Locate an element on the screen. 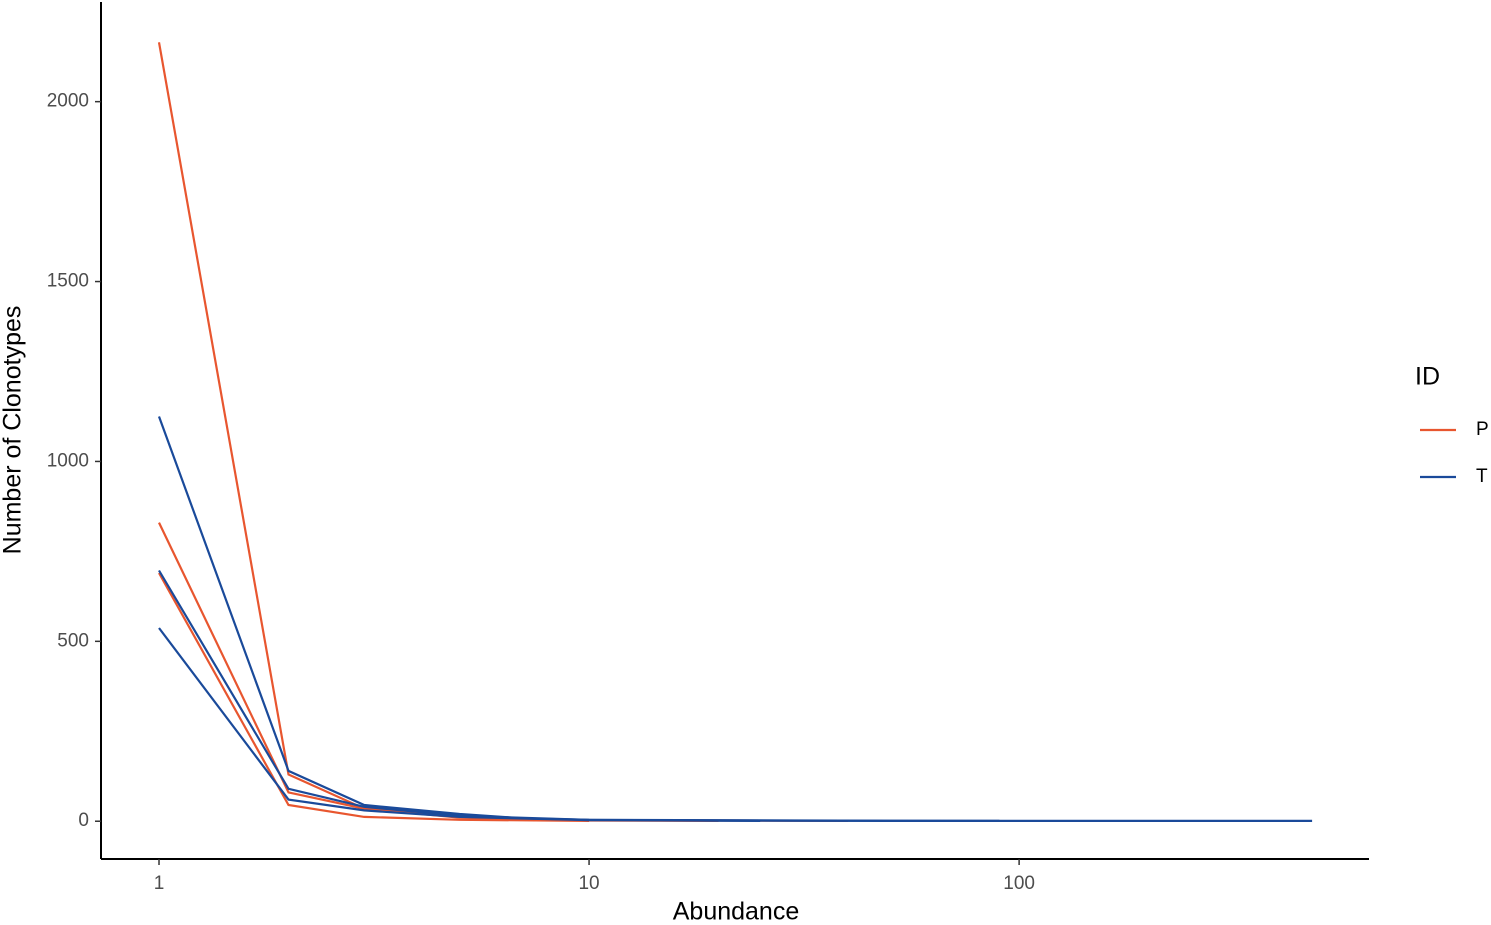  y-axis-title: Number of Clonotypes is located at coordinates (13, 430).